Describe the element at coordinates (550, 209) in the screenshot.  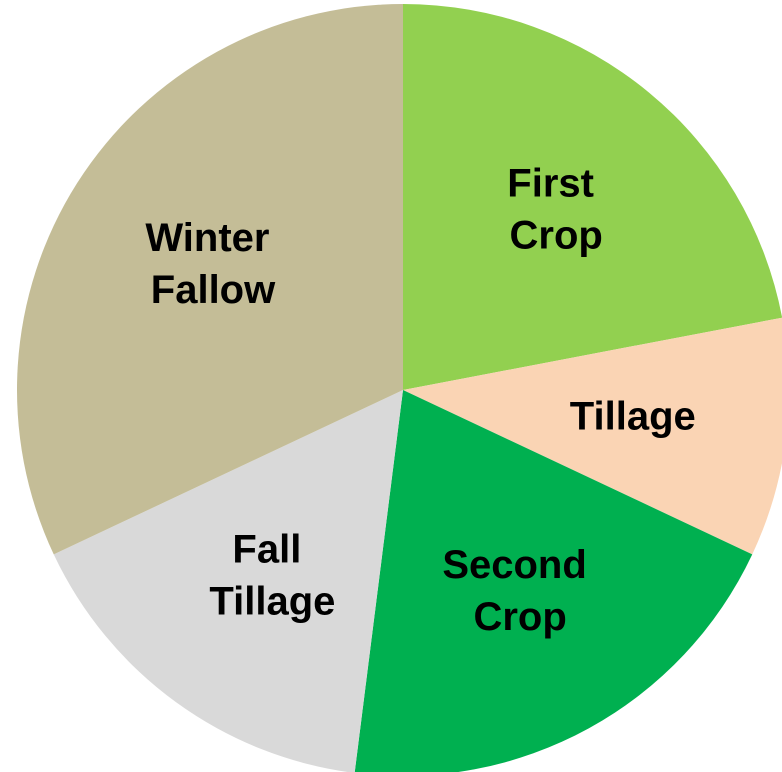
I see `slice-label: First Crop` at that location.